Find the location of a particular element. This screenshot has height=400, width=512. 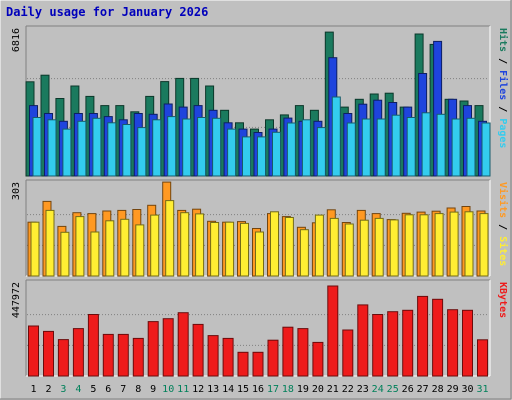

legend-entry-sites: Sites is located at coordinates (503, 251).